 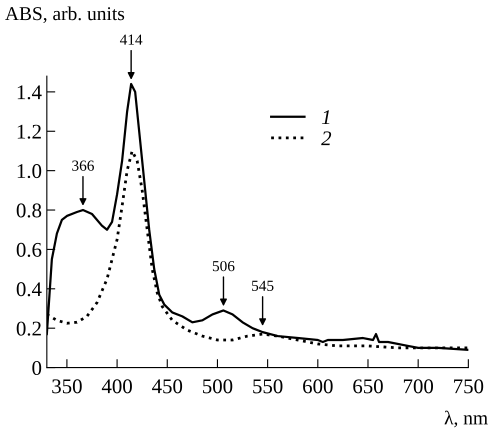 I want to click on annotation: 545, so click(x=263, y=285).